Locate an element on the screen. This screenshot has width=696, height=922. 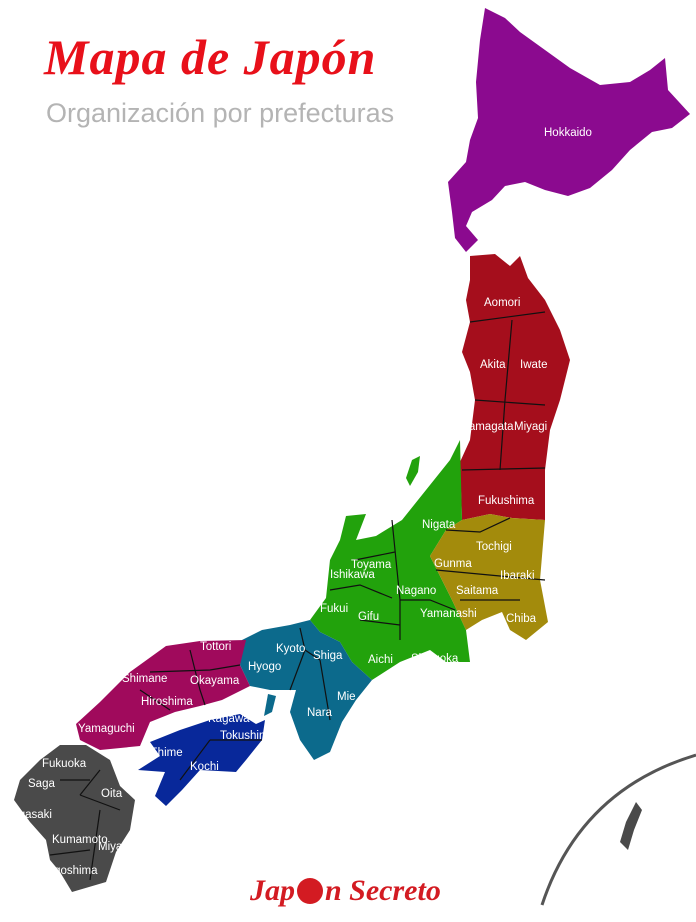
label-fukui: Fukui is located at coordinates (334, 609).